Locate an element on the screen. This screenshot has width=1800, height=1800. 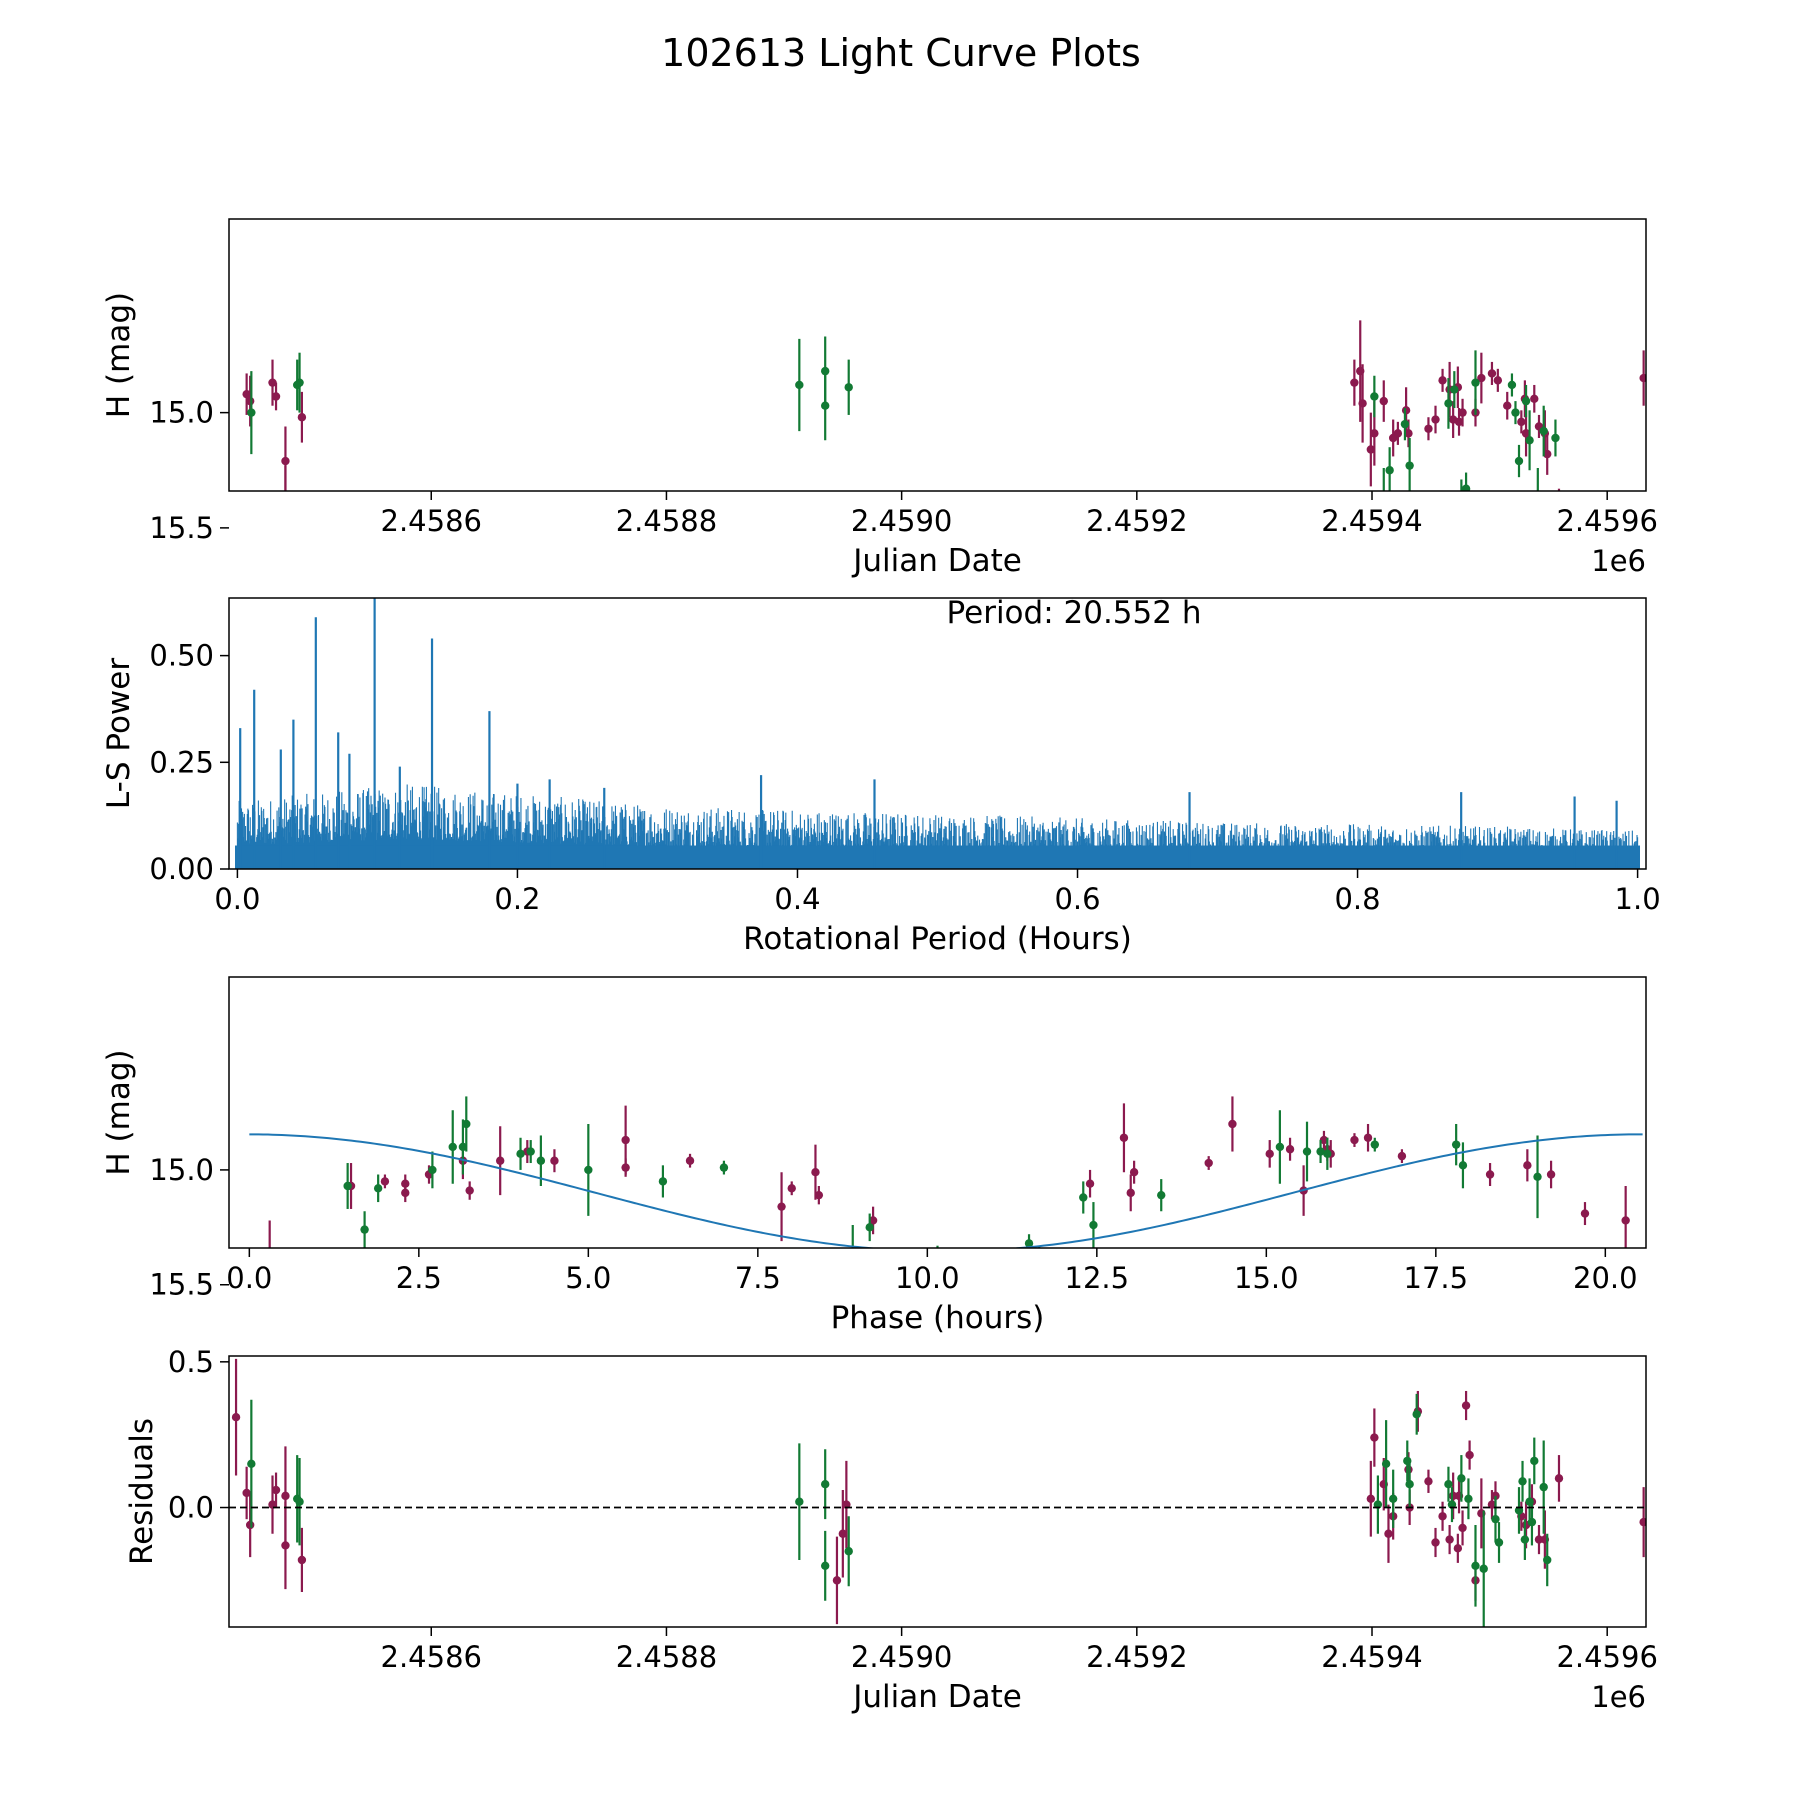
x-tick-label: 0.4 is located at coordinates (797, 899).